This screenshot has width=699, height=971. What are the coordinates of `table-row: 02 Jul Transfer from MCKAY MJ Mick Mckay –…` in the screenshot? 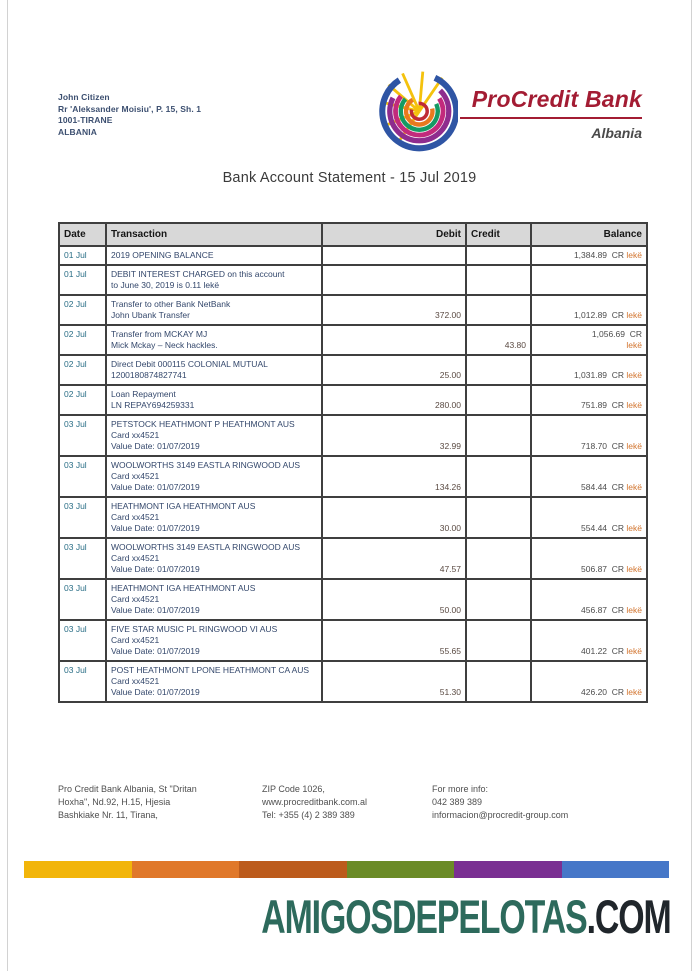 It's located at (353, 340).